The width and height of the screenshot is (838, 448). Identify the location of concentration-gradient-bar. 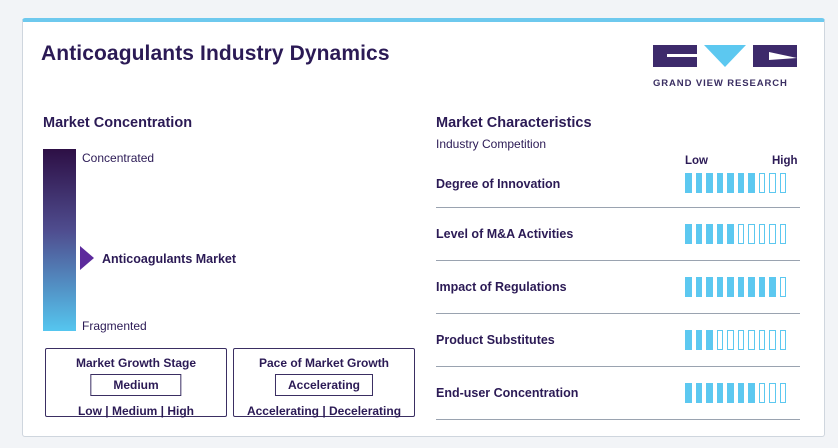
(59, 240).